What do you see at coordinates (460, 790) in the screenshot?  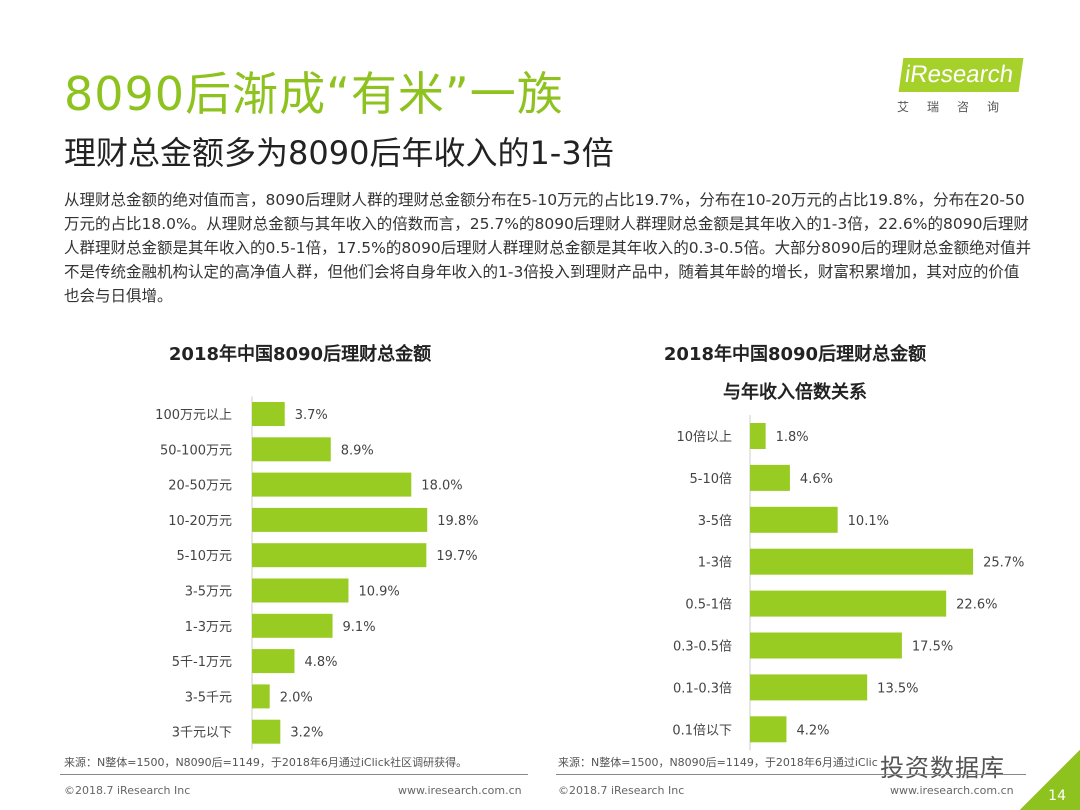 I see `url-left: www.iresearch.com.cn` at bounding box center [460, 790].